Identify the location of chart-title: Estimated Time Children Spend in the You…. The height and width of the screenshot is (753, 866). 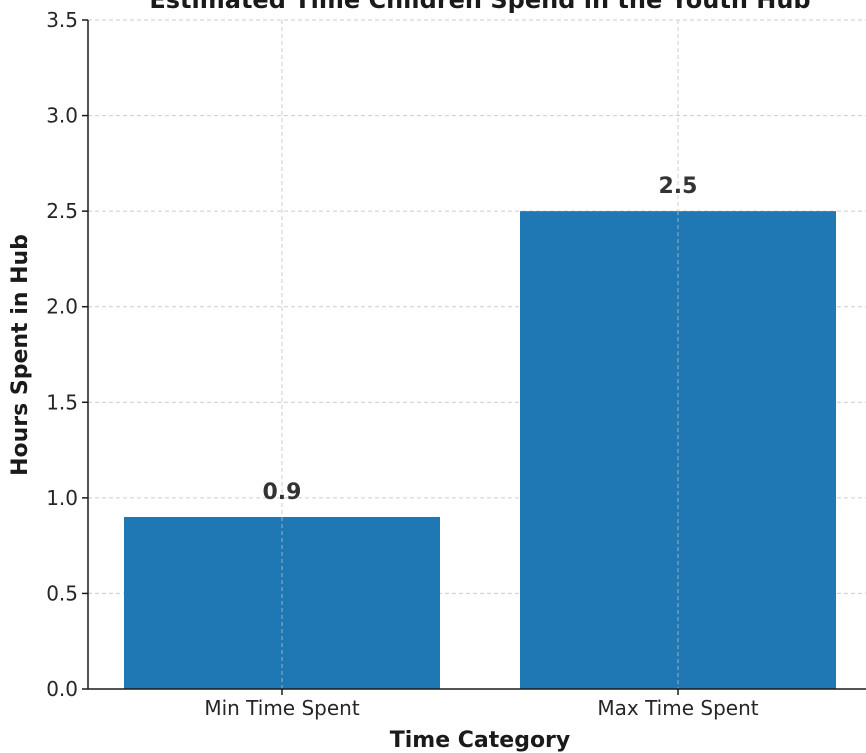
(479, 7).